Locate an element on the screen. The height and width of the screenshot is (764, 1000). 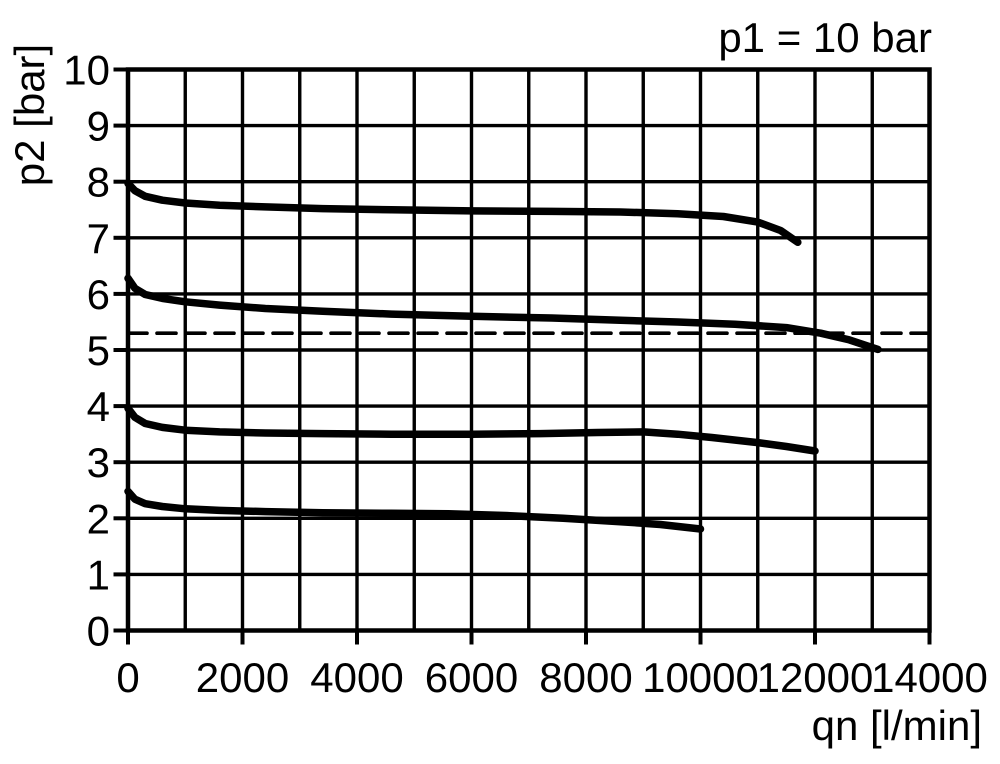
flow-curve-third is located at coordinates (471, 429).